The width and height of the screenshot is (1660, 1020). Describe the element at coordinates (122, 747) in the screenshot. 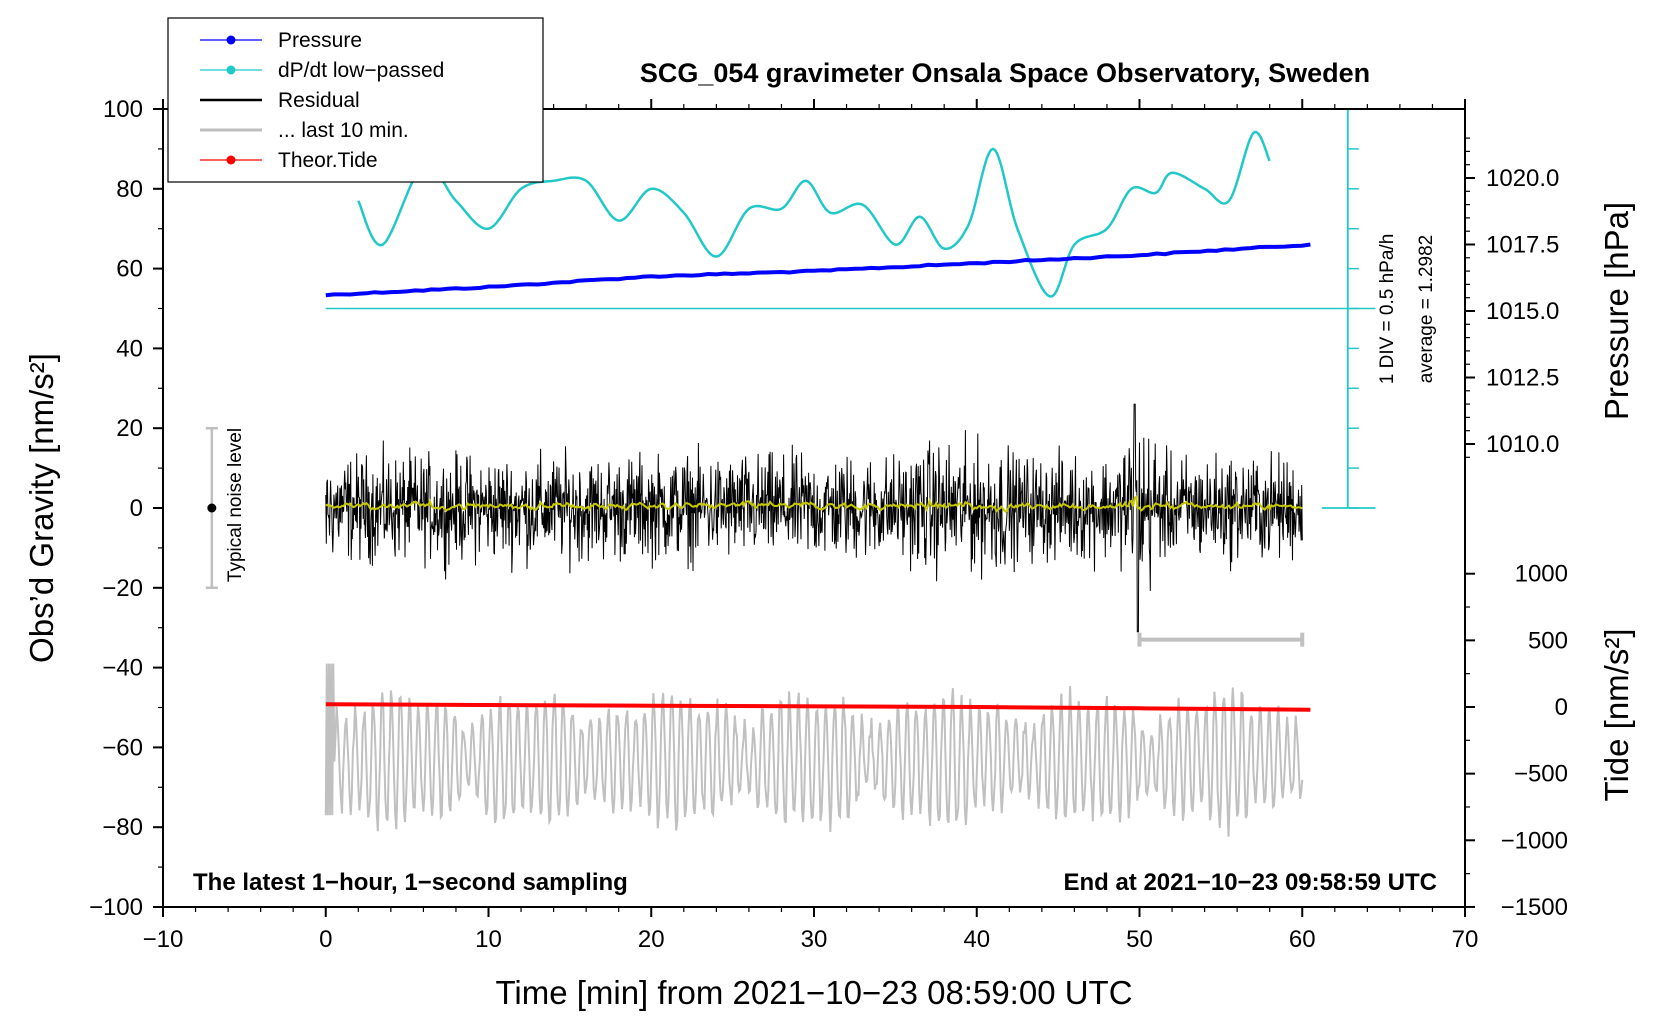

I see `y-tick-label: −60` at that location.